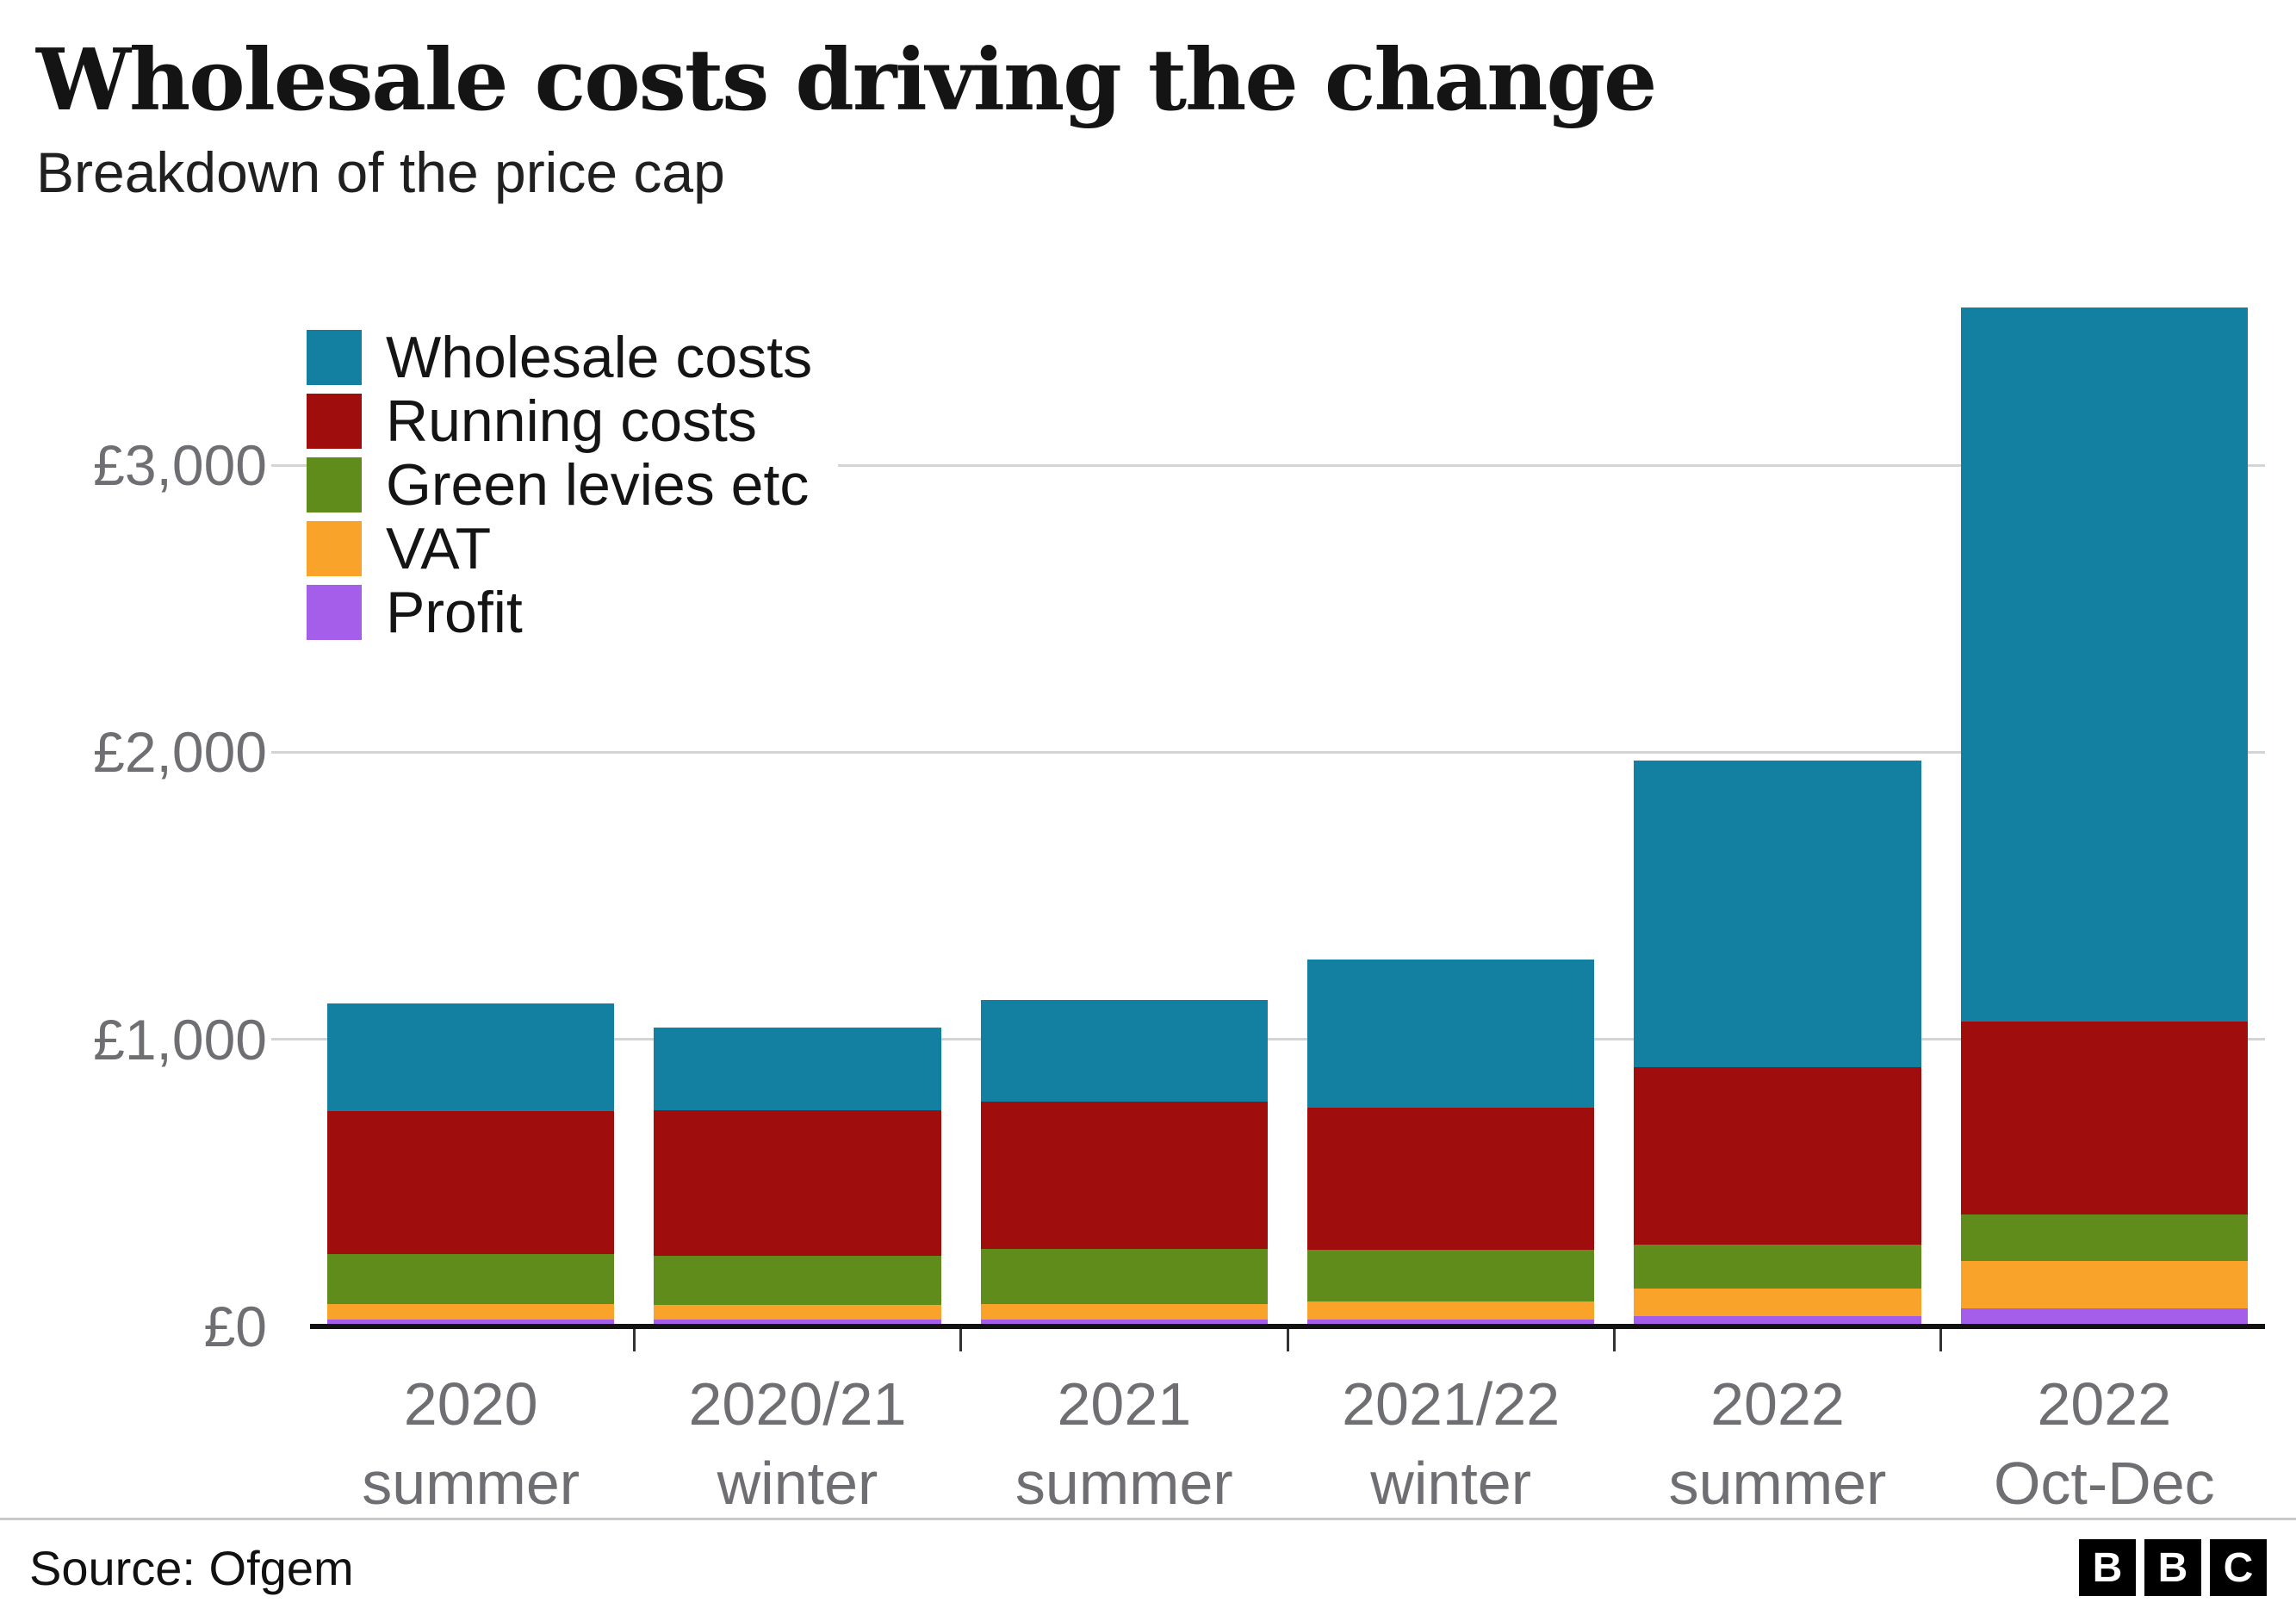 The image size is (2296, 1615). Describe the element at coordinates (571, 421) in the screenshot. I see `legend-label-running-costs: Running costs` at that location.